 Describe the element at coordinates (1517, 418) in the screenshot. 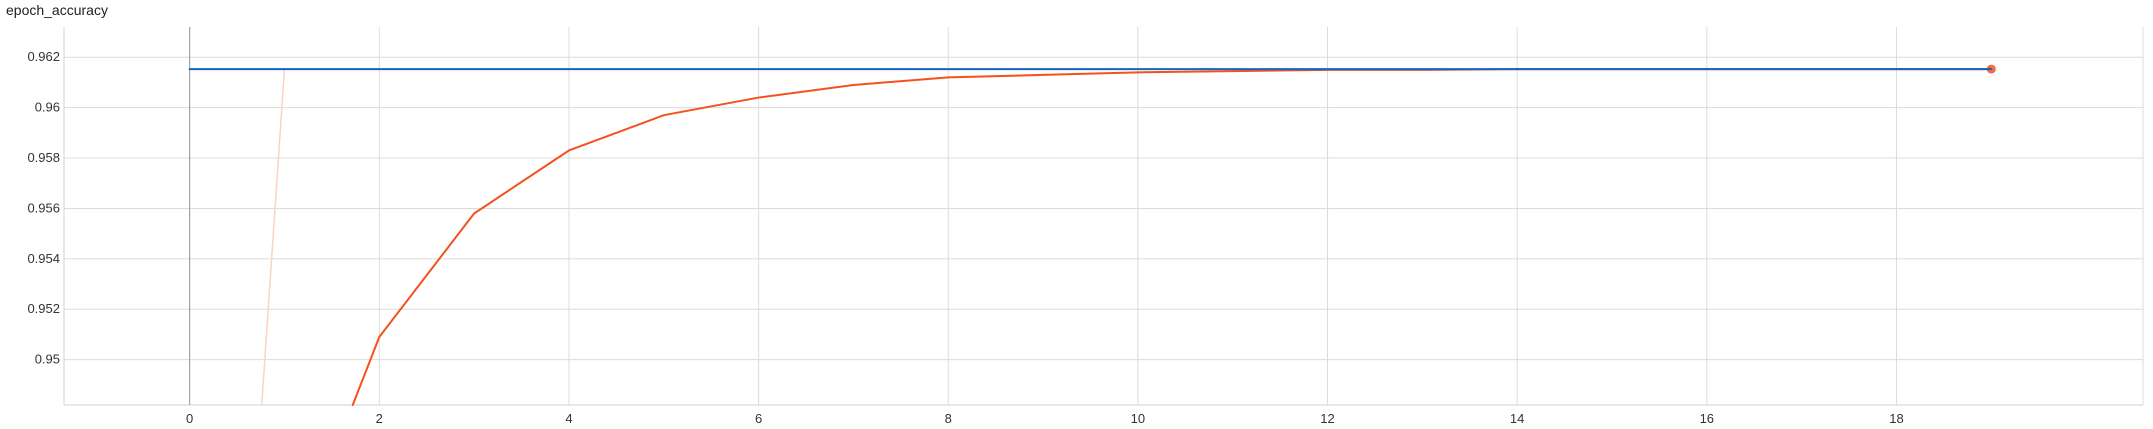

I see `x-tick-label: 14` at that location.